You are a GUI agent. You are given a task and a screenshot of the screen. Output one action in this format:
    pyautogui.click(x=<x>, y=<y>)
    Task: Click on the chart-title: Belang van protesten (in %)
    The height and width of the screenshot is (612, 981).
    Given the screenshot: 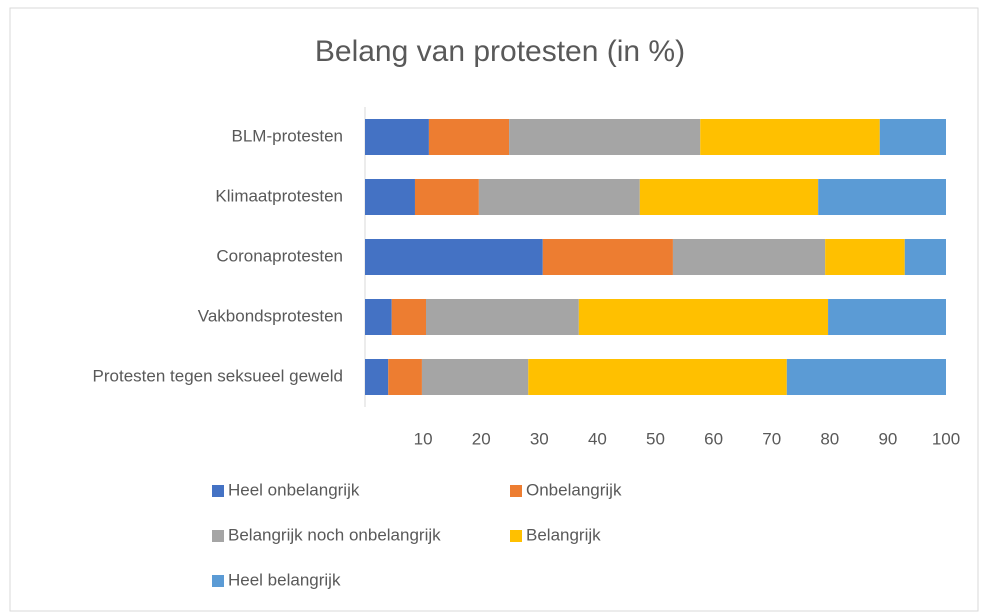 What is the action you would take?
    pyautogui.click(x=500, y=51)
    